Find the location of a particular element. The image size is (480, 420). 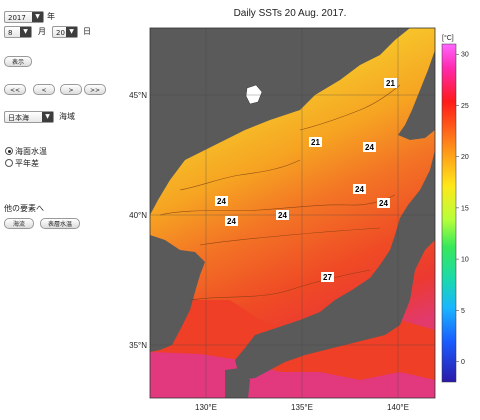

nav-last-button: >> is located at coordinates (95, 89).